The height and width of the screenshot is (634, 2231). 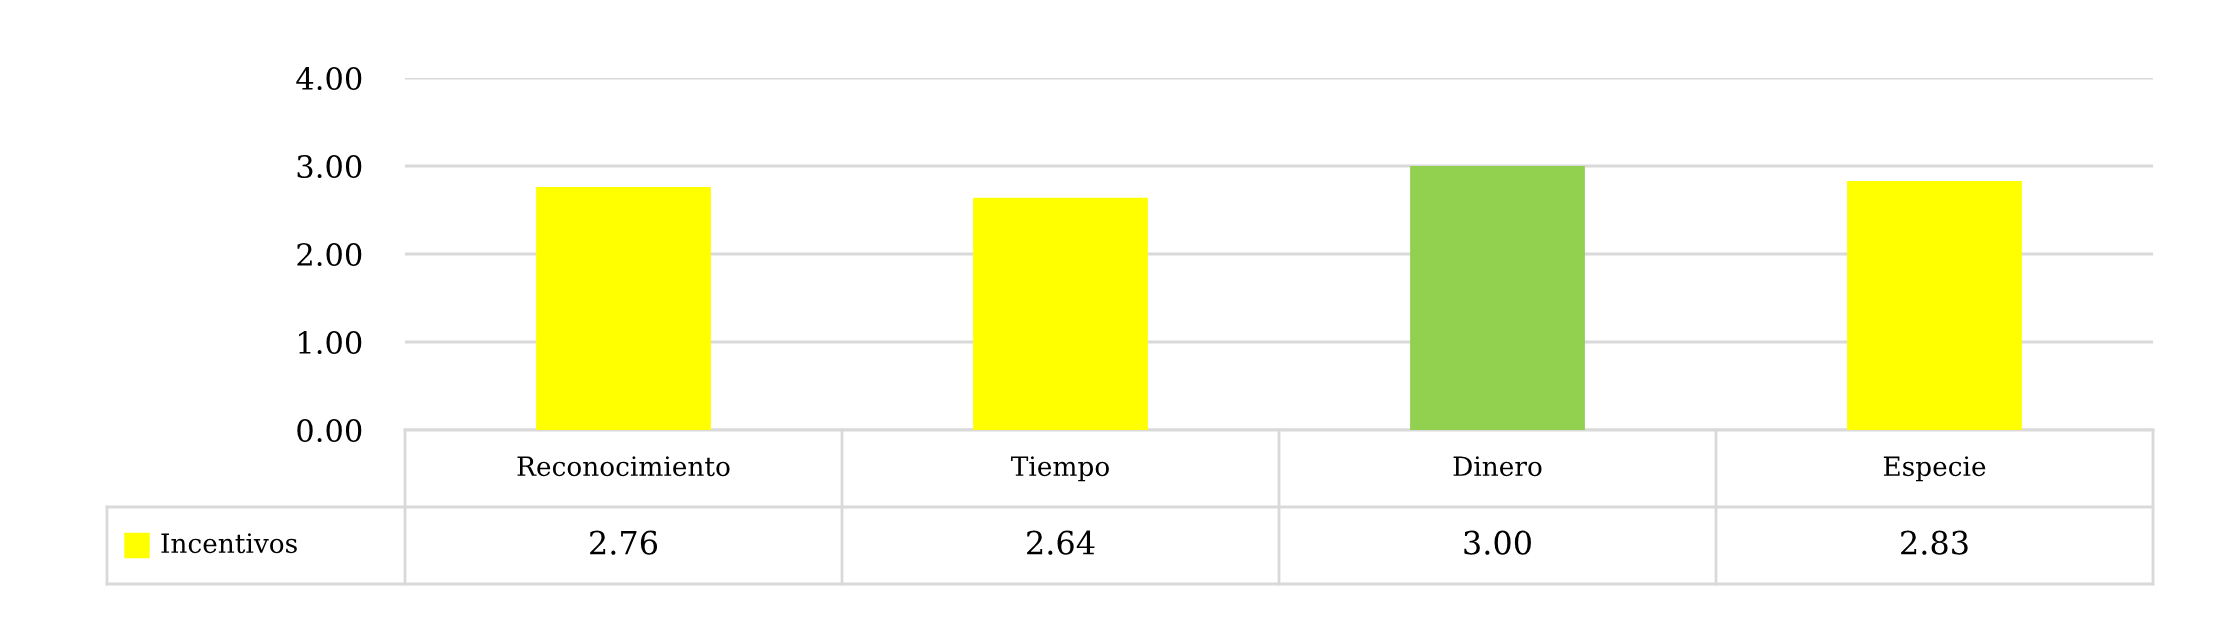 What do you see at coordinates (1060, 469) in the screenshot?
I see `x-tick-label: Tiempo` at bounding box center [1060, 469].